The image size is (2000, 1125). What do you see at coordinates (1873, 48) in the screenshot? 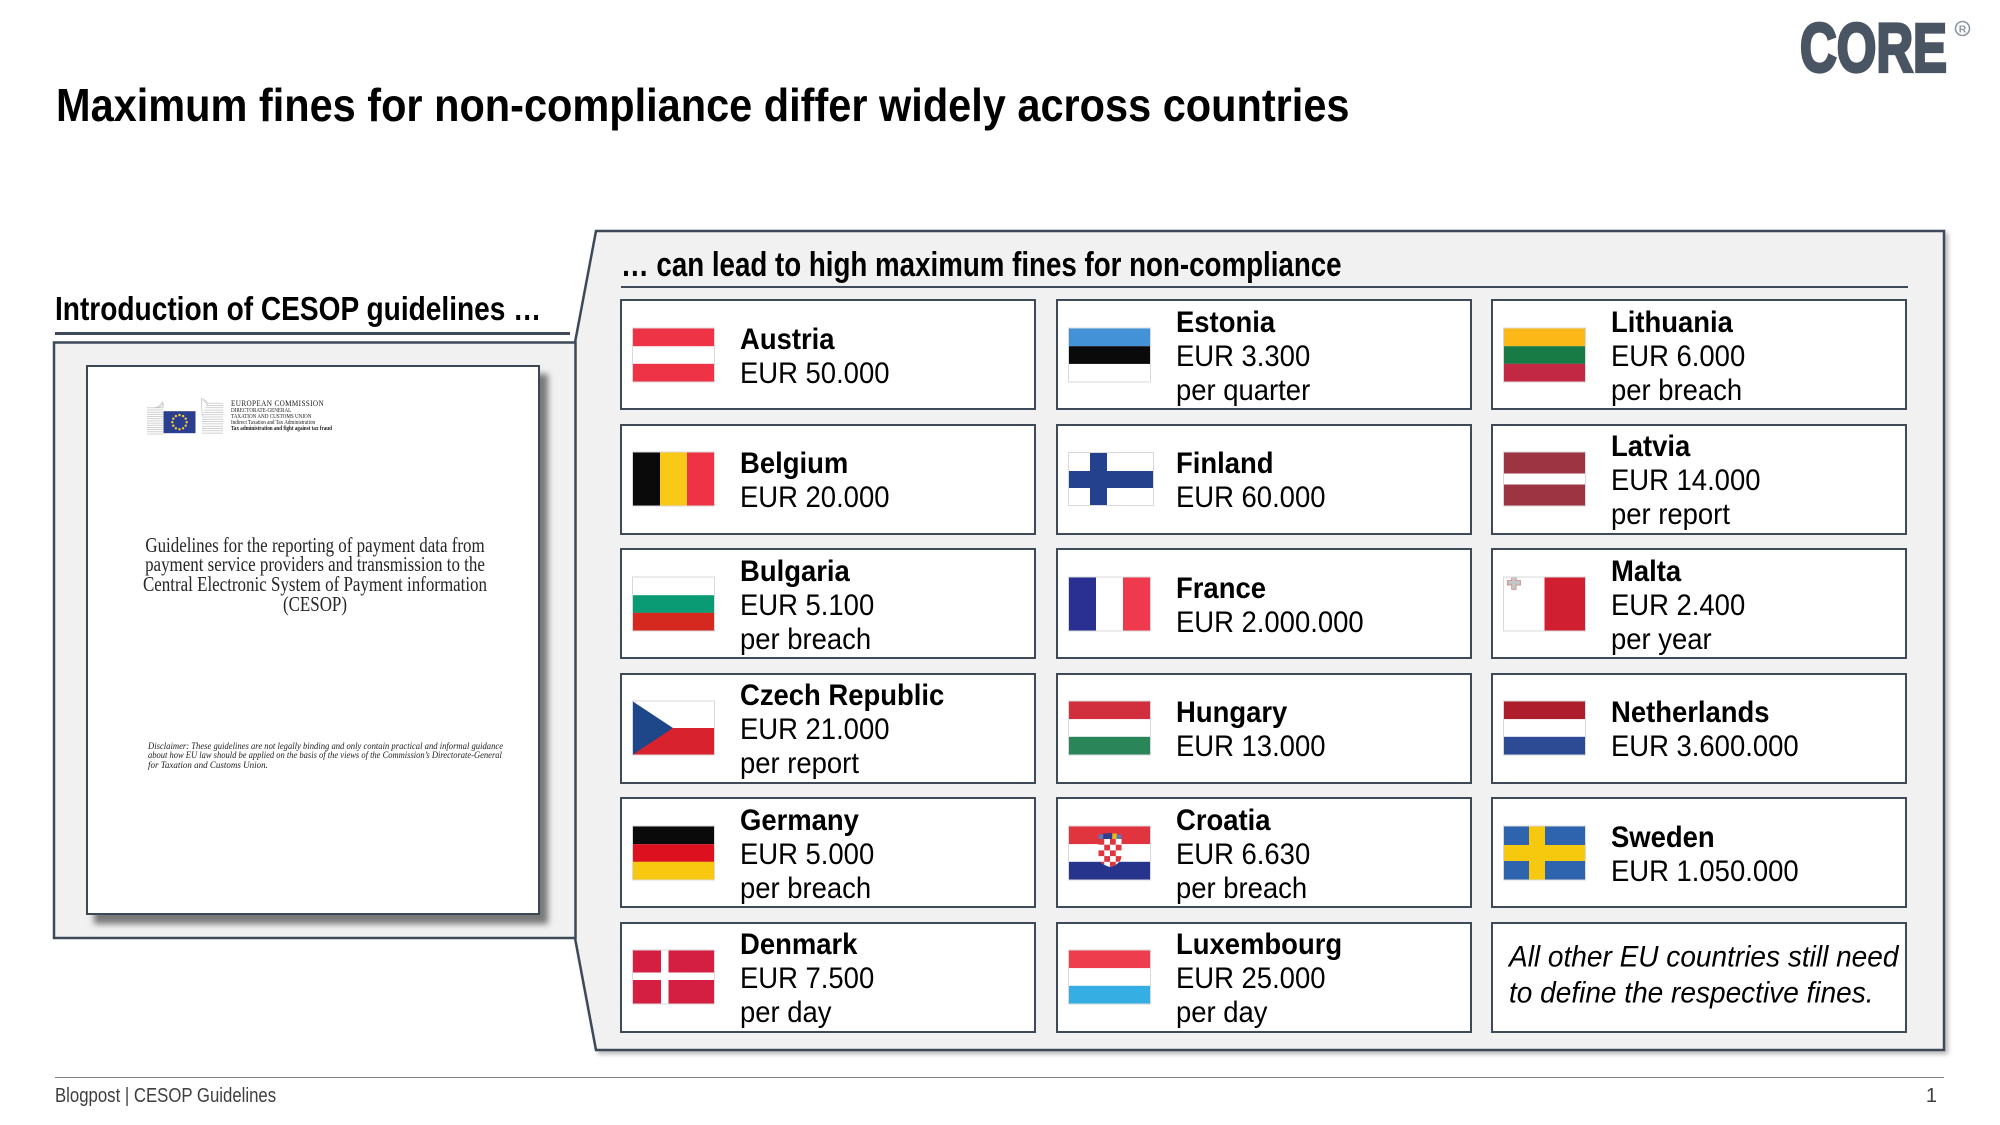
I see `svg-text: CORE` at bounding box center [1873, 48].